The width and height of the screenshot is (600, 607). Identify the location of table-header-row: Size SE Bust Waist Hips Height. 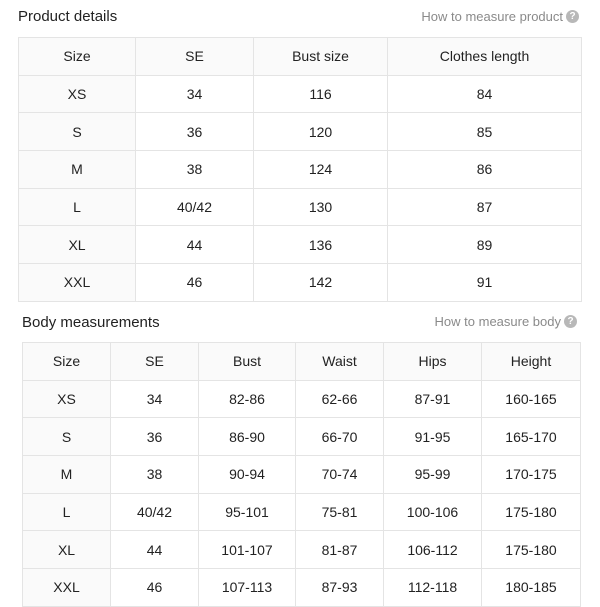
(301, 361).